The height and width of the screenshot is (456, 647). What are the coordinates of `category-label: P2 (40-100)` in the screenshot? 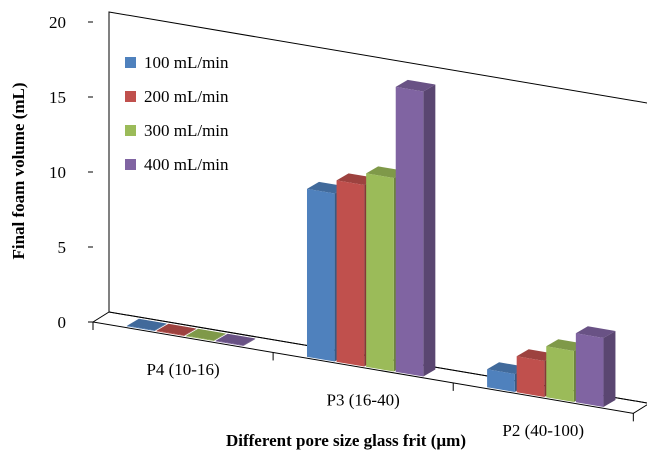 It's located at (543, 430).